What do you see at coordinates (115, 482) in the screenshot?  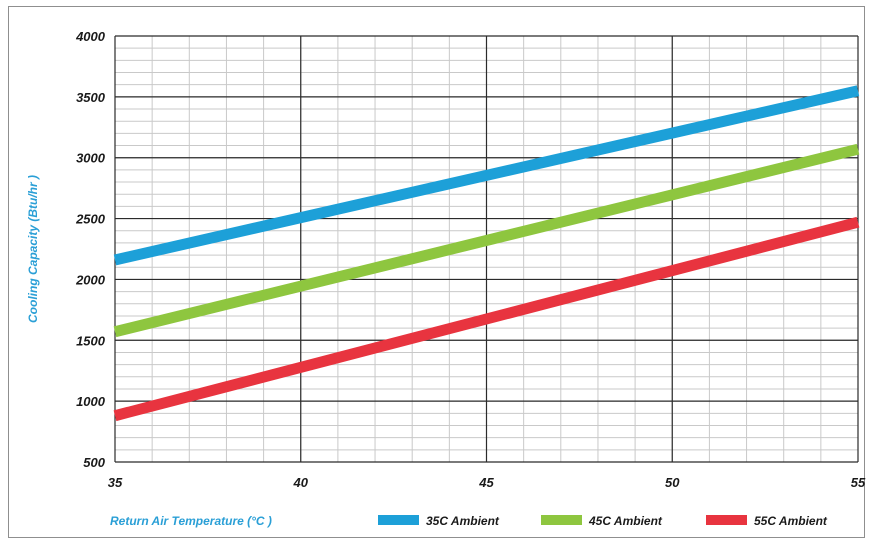 I see `x-tick-label: 35` at bounding box center [115, 482].